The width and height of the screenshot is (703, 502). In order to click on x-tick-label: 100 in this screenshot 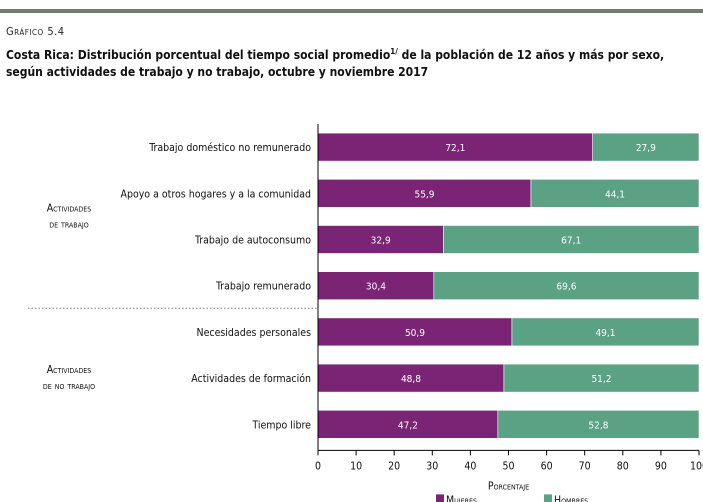, I will do `click(696, 466)`.